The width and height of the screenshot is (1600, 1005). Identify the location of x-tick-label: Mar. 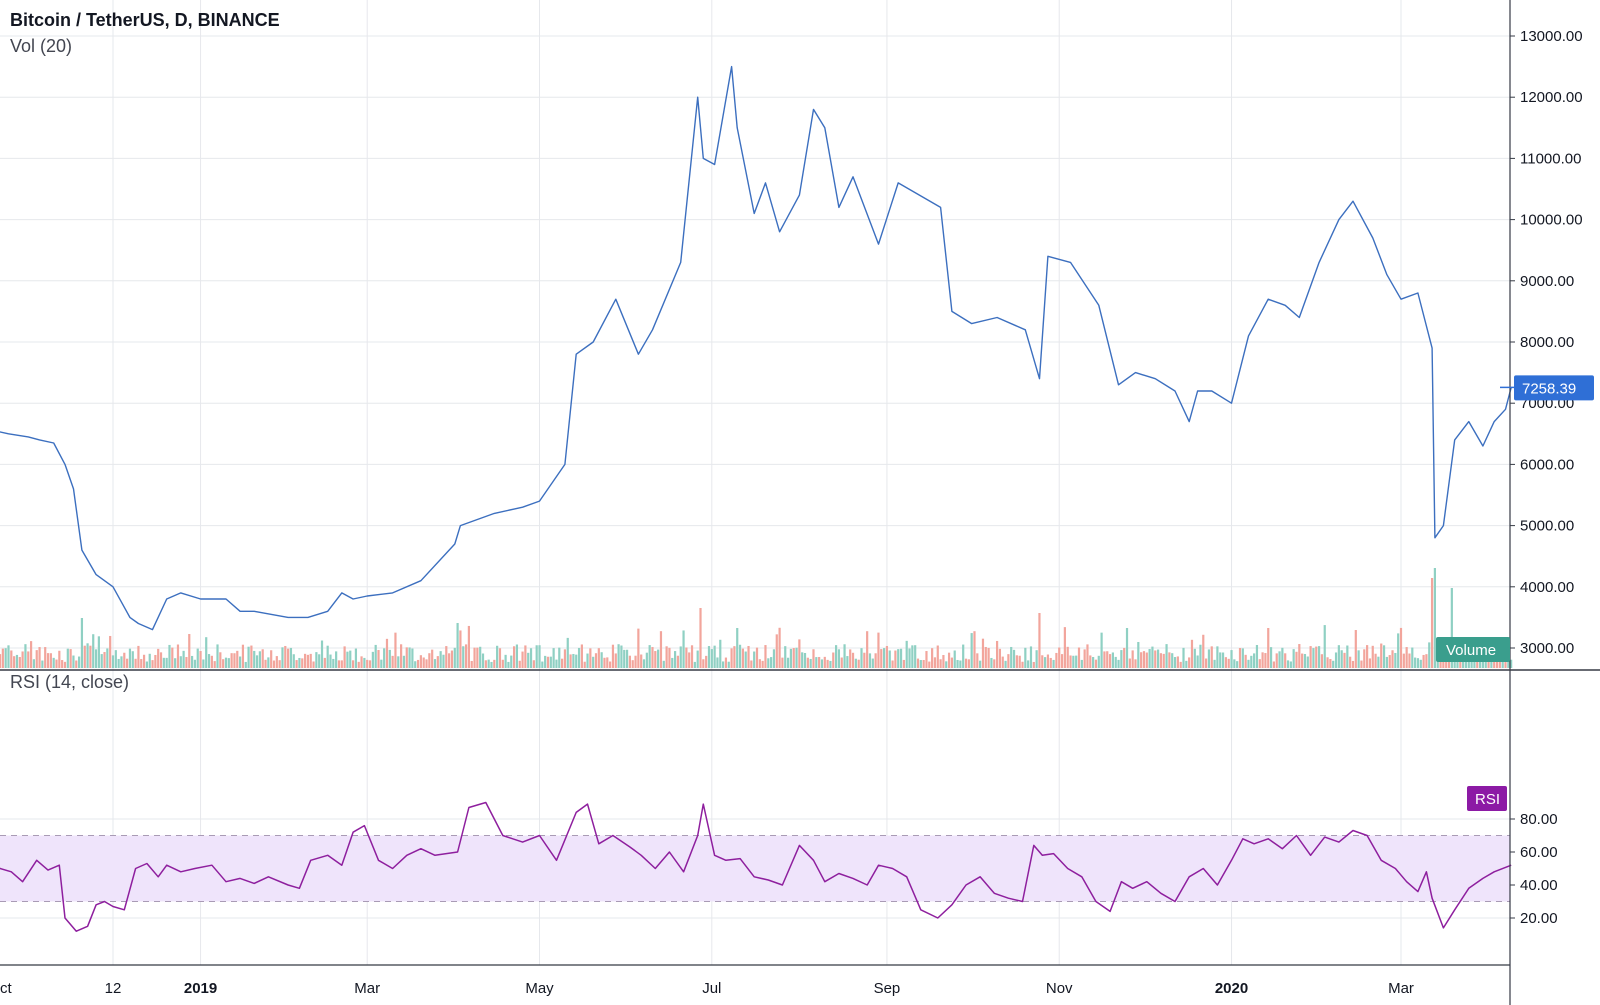
(367, 988).